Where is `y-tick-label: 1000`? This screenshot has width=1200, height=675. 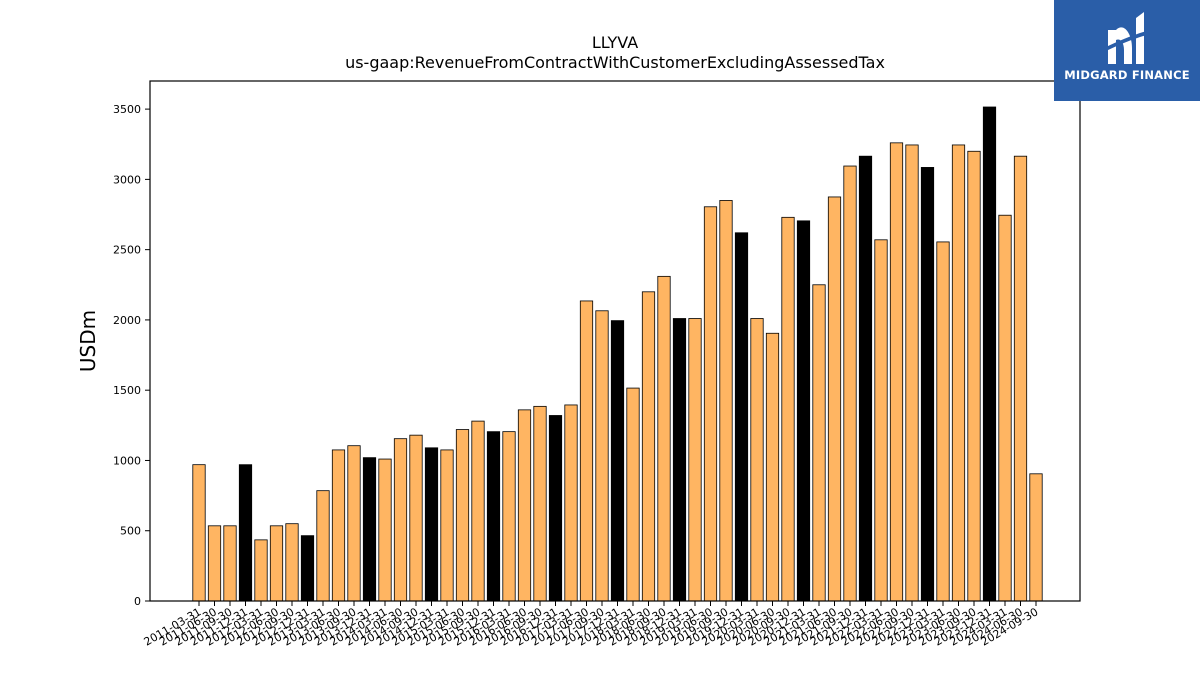
y-tick-label: 1000 is located at coordinates (127, 460).